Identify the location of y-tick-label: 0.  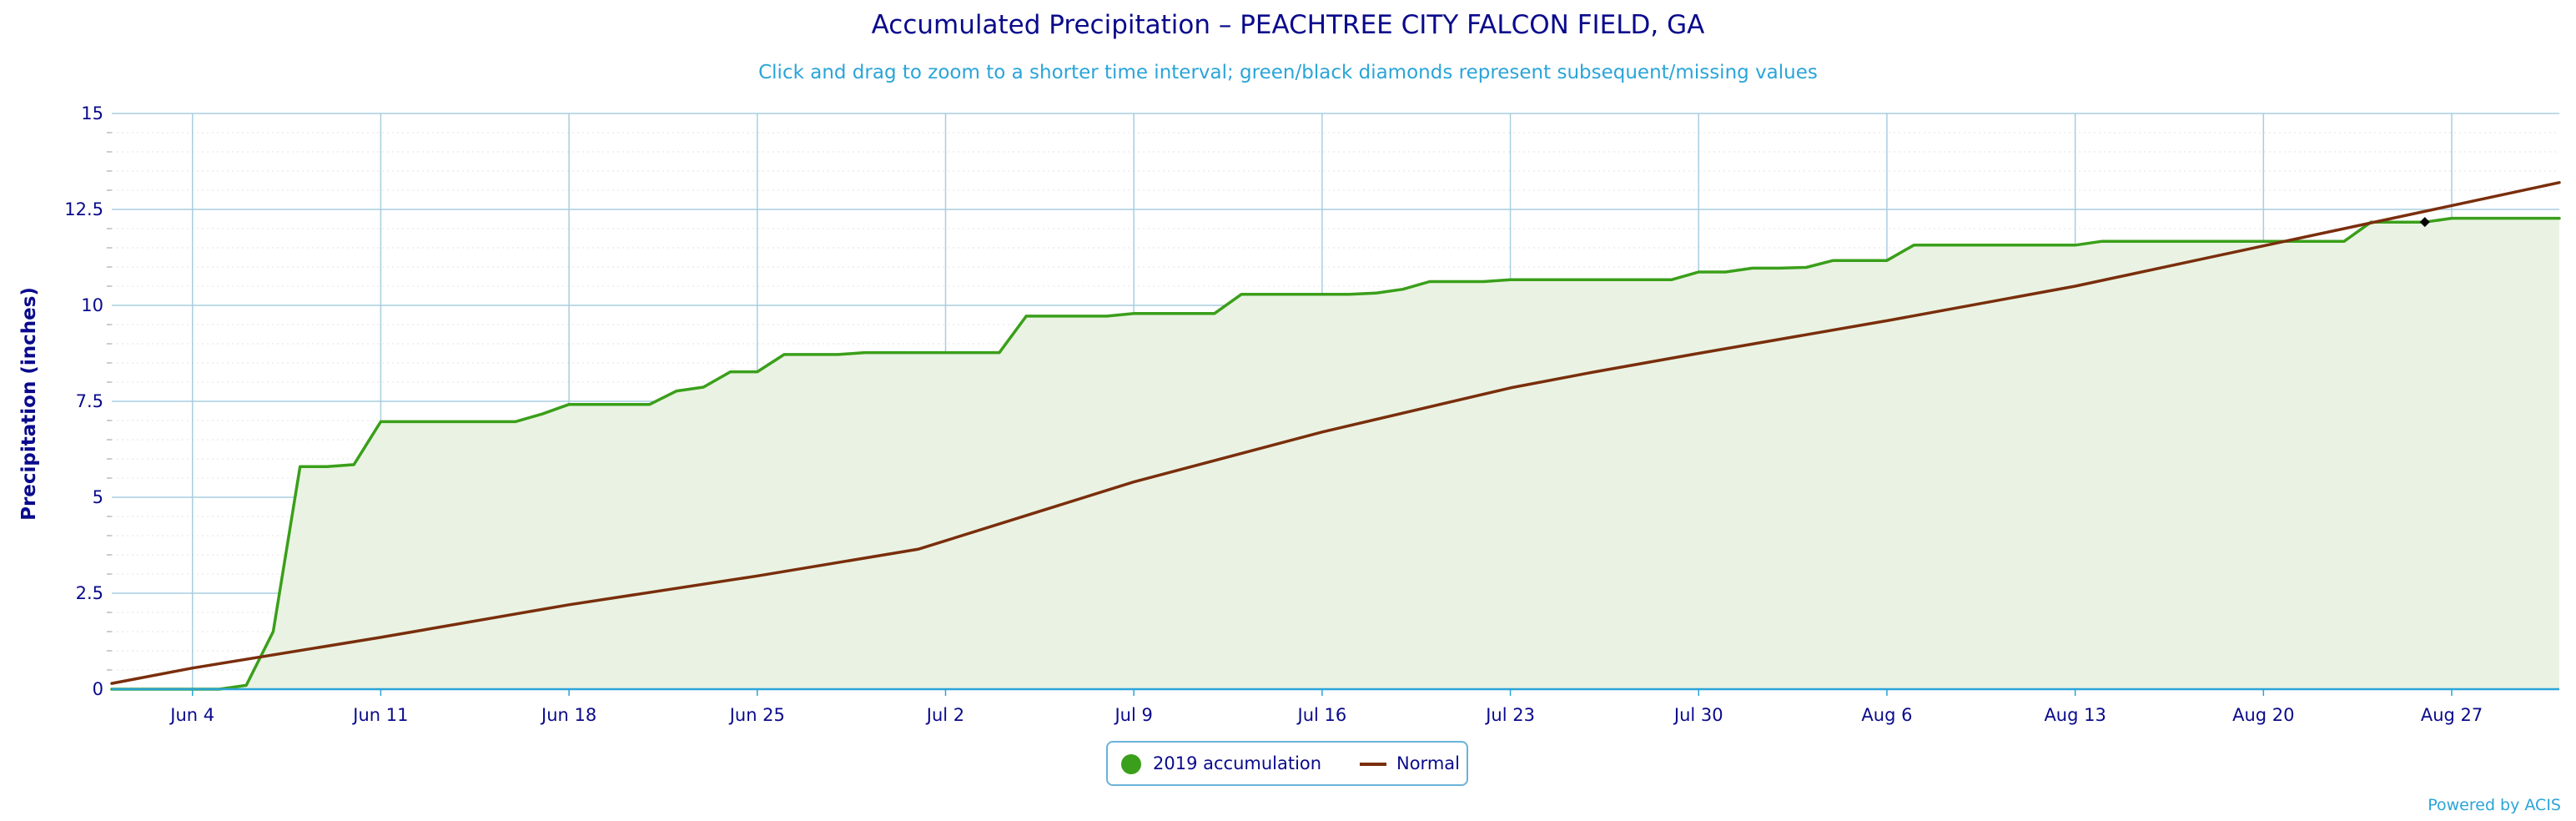
(98, 689).